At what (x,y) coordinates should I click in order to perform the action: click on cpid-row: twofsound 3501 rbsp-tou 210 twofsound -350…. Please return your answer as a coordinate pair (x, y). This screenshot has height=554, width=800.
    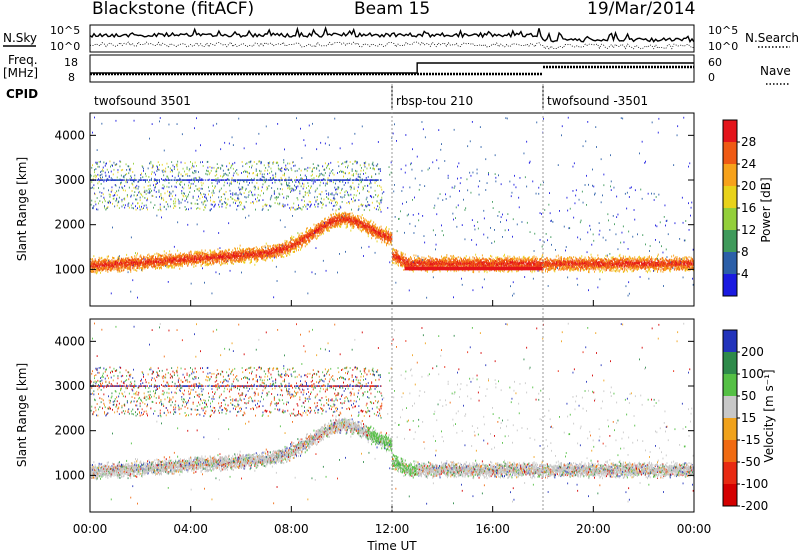
    Looking at the image, I should click on (371, 96).